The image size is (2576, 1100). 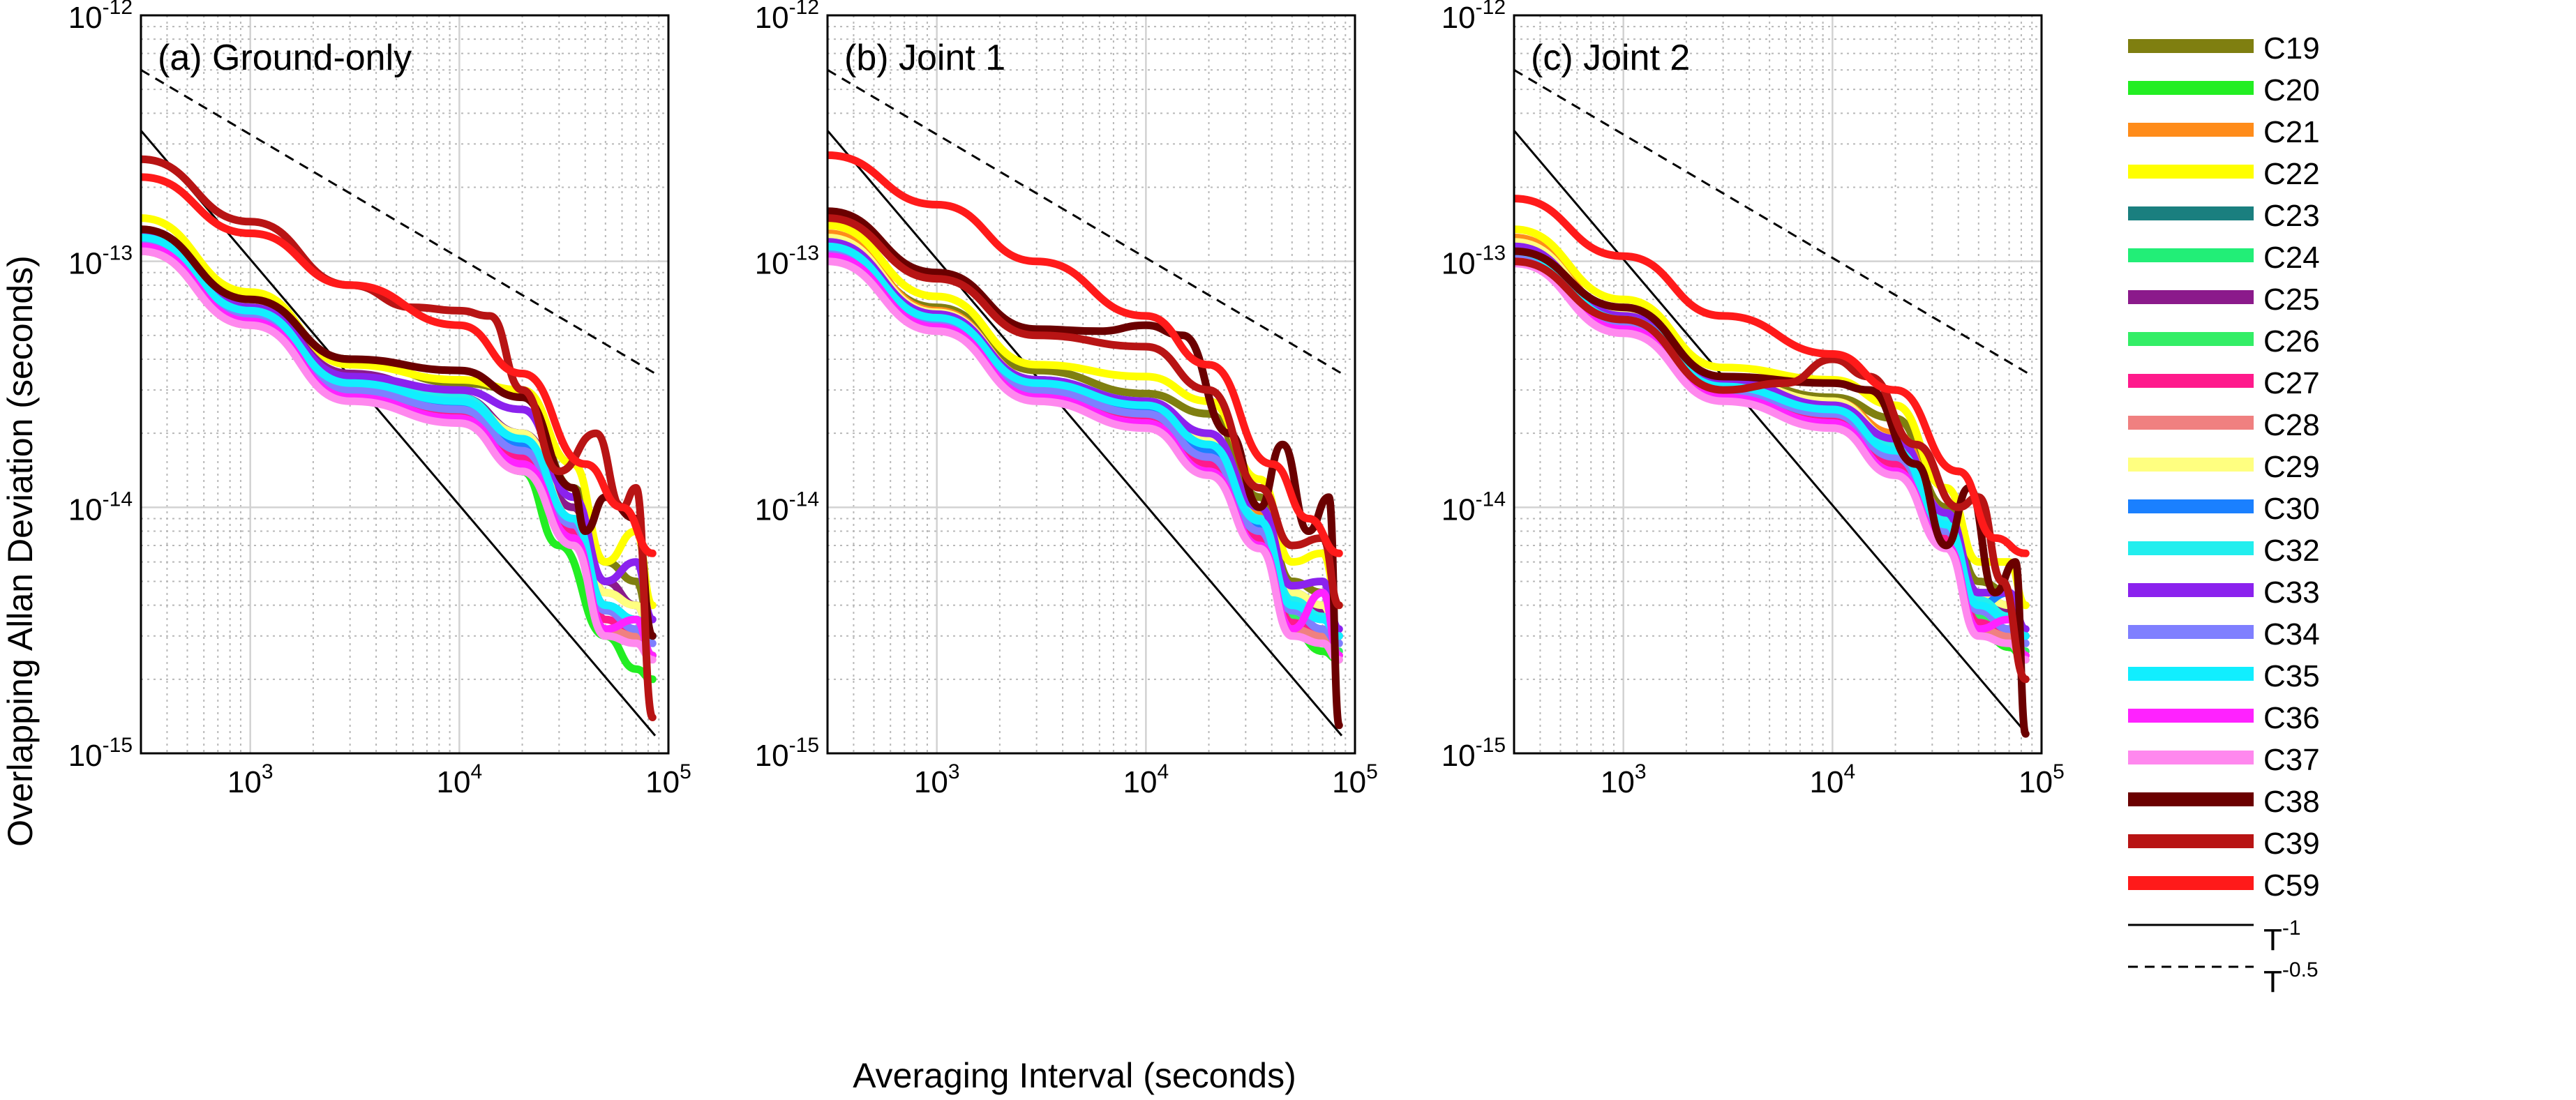 What do you see at coordinates (2300, 969) in the screenshot?
I see `legend-label-exponent: -0.5` at bounding box center [2300, 969].